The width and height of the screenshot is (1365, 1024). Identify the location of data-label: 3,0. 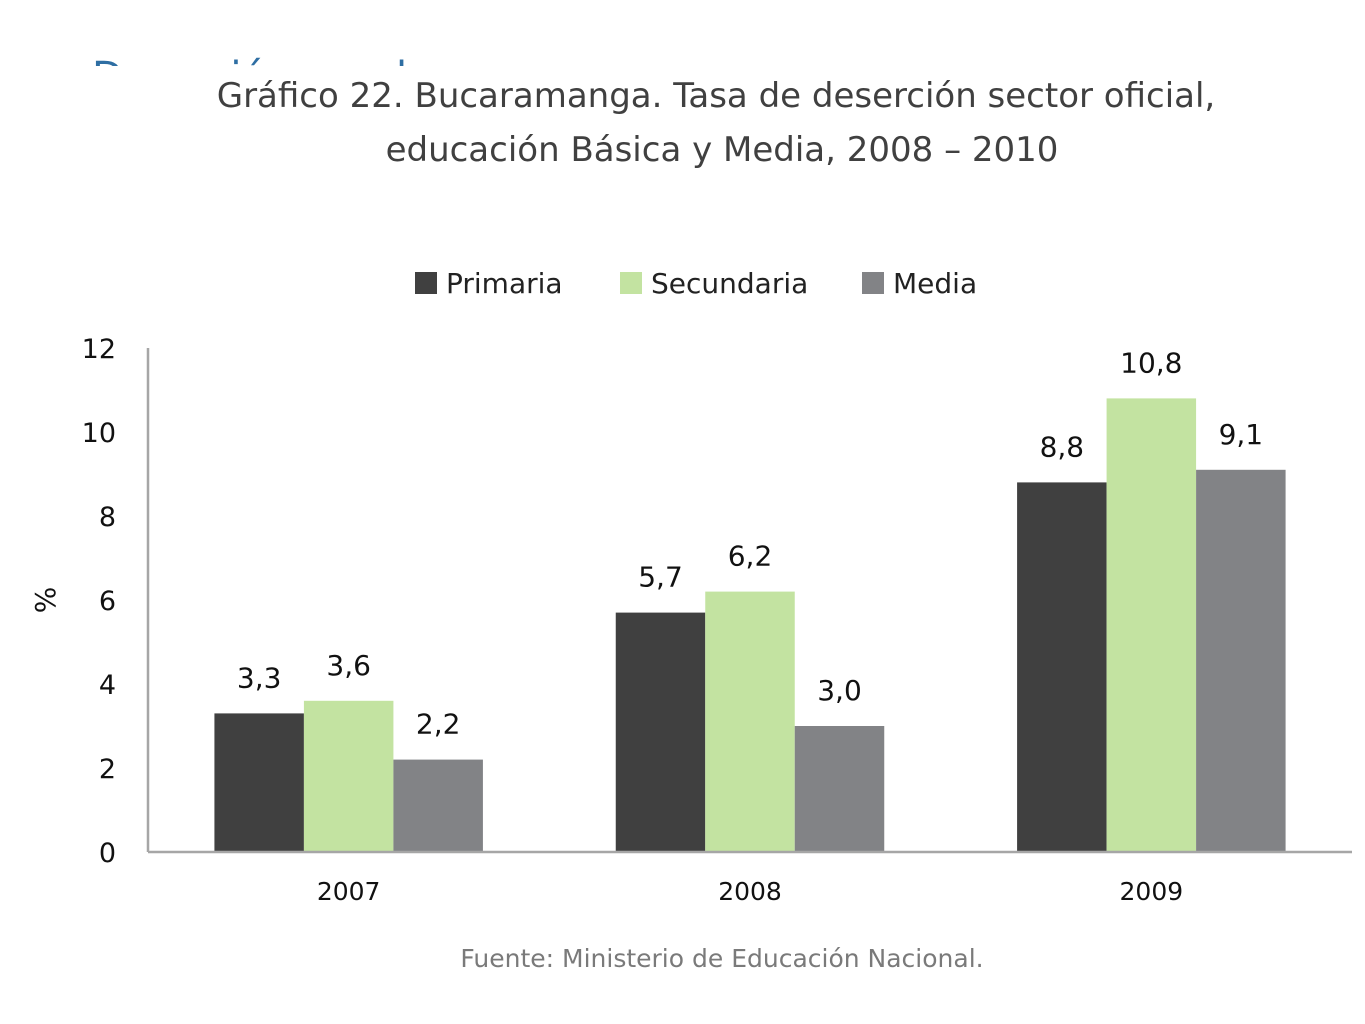
(839, 690).